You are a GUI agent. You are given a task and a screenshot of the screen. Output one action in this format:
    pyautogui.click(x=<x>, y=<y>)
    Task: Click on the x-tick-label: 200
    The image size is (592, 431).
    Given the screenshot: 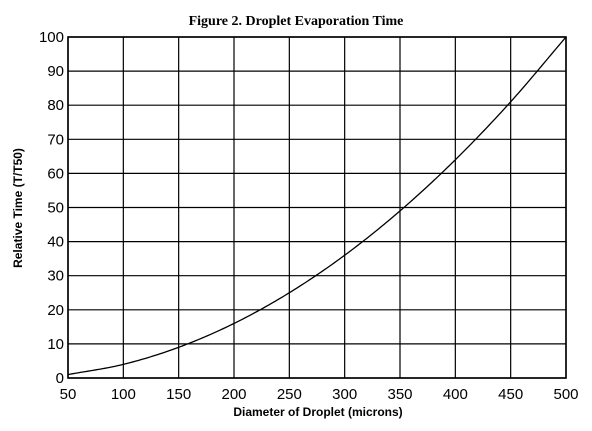 What is the action you would take?
    pyautogui.click(x=233, y=394)
    